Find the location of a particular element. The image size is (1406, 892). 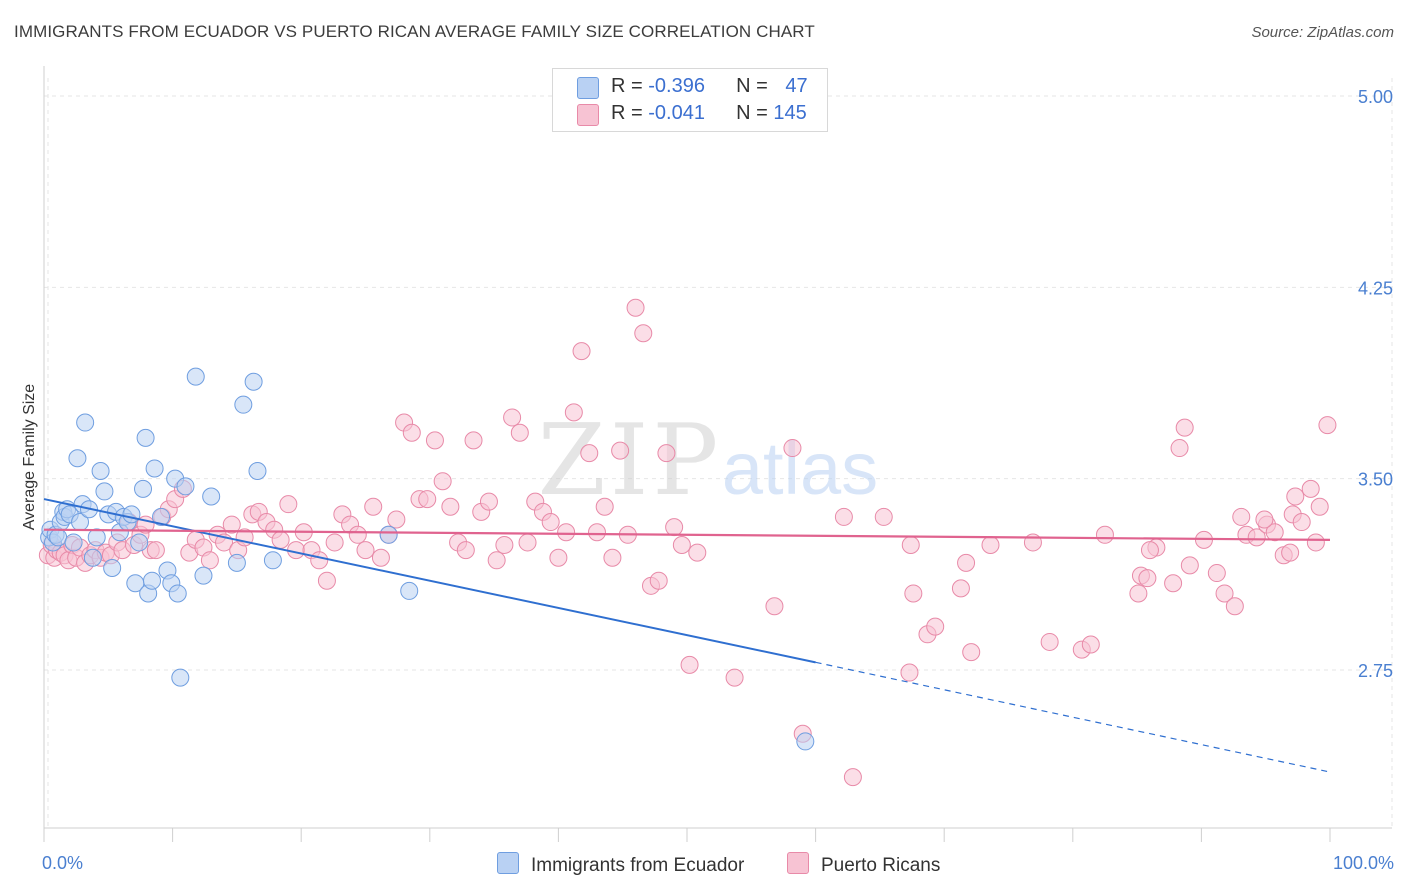

bottom-legend-label: Puerto Ricans is located at coordinates (881, 865).